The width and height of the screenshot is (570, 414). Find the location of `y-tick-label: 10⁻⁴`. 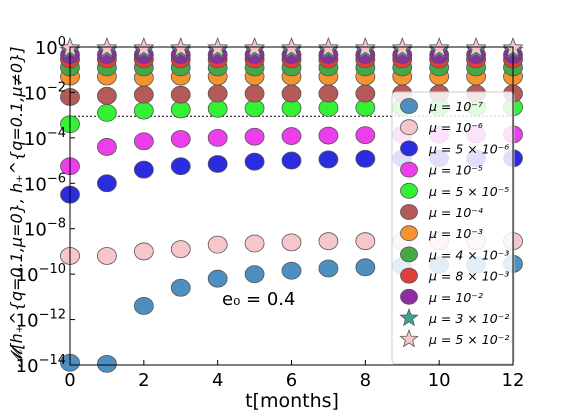

y-tick-label: 10⁻⁴ is located at coordinates (45, 138).